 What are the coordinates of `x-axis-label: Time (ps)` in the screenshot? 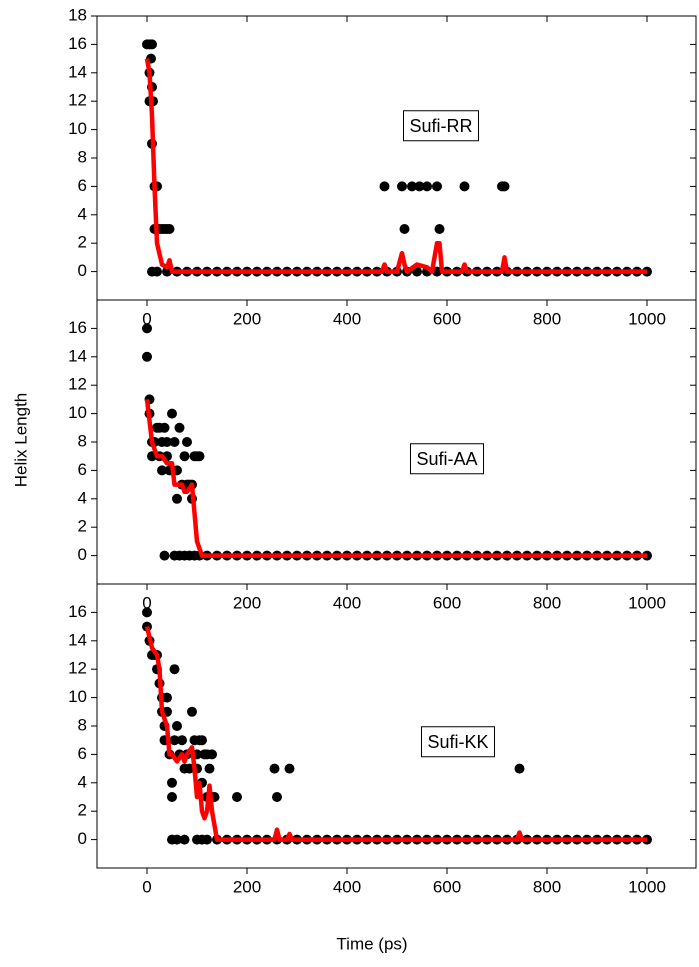 It's located at (371, 943).